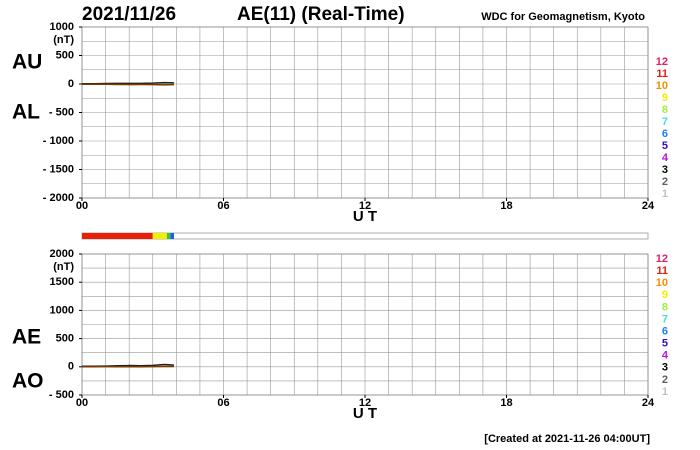  What do you see at coordinates (563, 17) in the screenshot?
I see `source: WDC for Geomagnetism, Kyoto` at bounding box center [563, 17].